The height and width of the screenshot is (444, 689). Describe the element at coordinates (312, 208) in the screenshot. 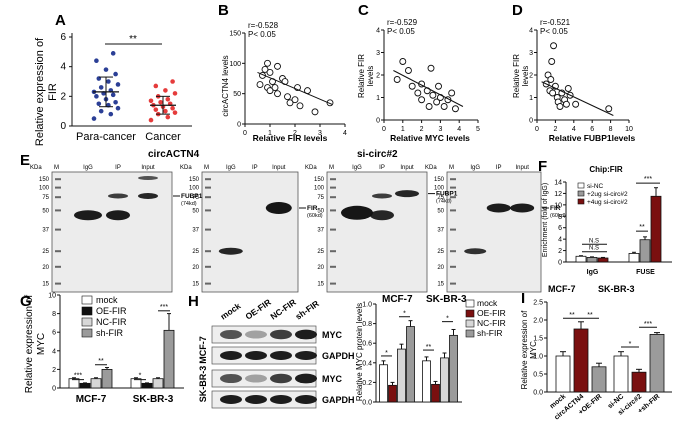

I see `blot-protein-label: FIR` at that location.